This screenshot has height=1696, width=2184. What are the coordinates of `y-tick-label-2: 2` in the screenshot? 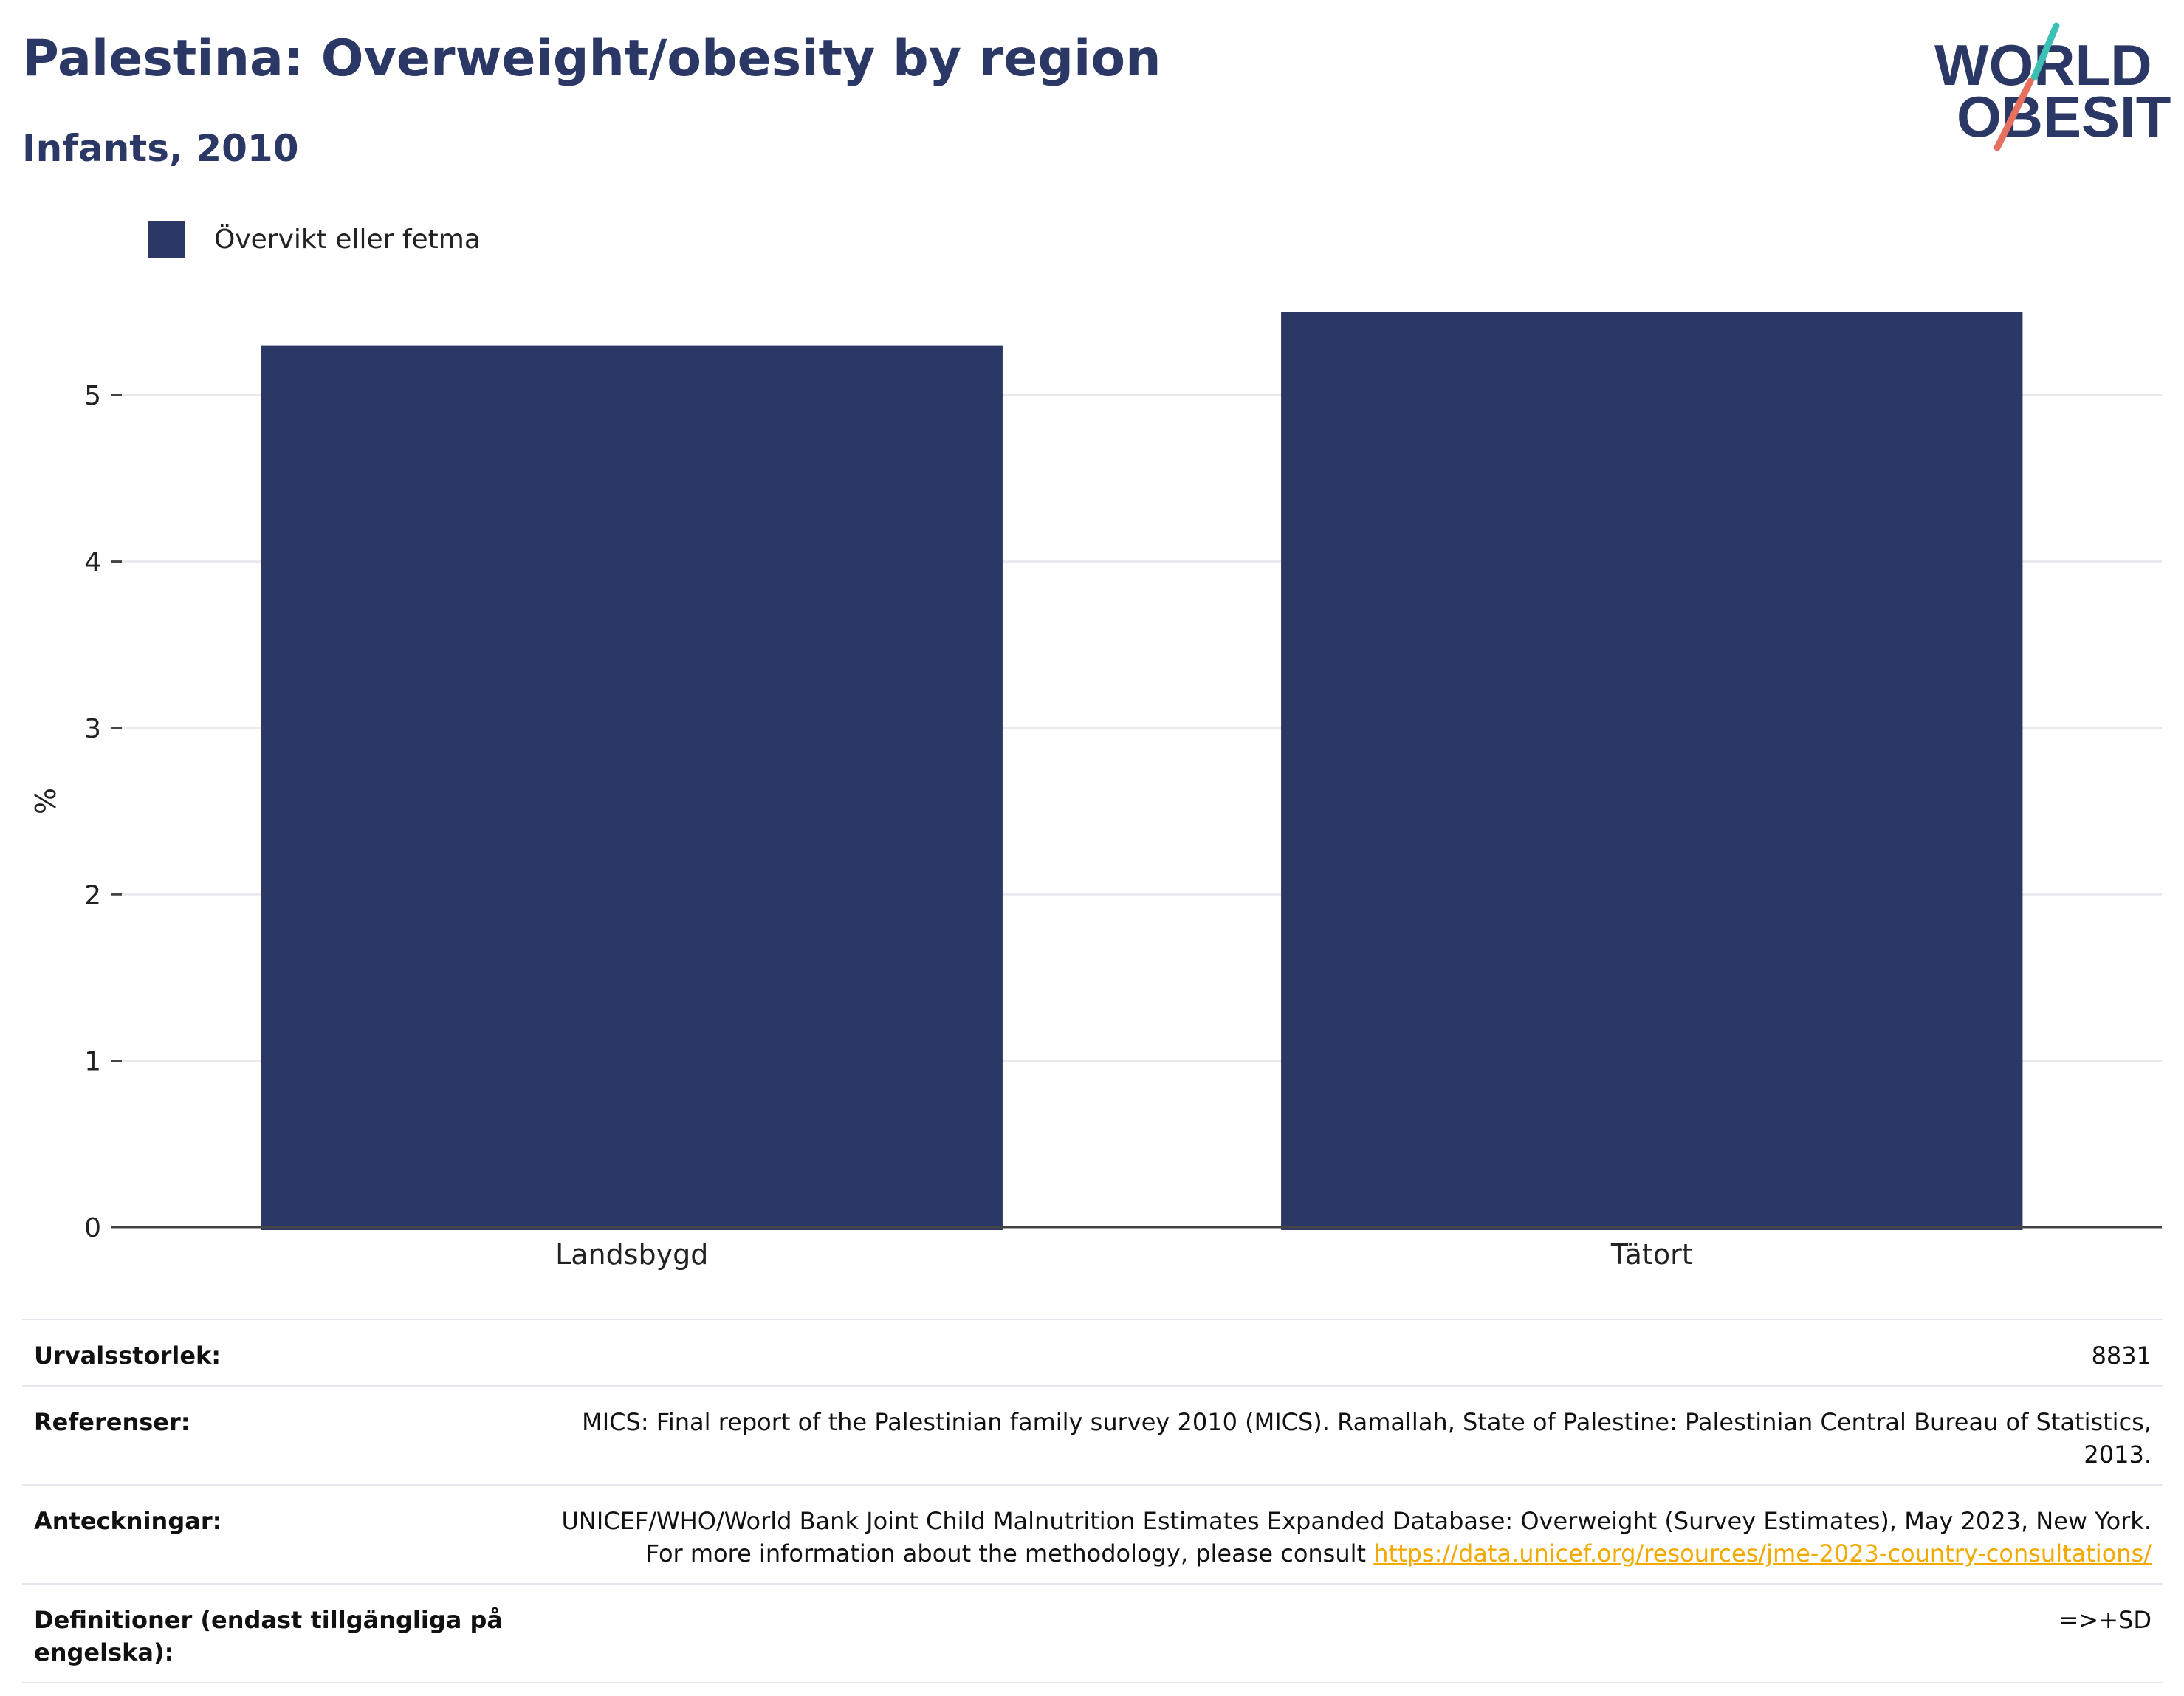 It's located at (93, 895).